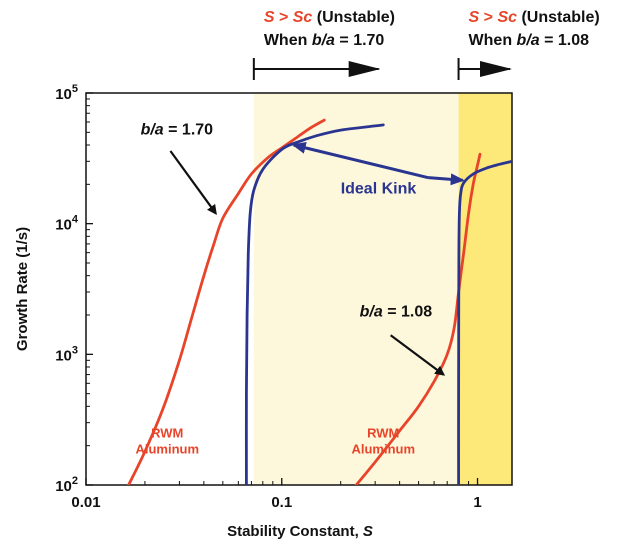 This screenshot has height=546, width=623. Describe the element at coordinates (300, 531) in the screenshot. I see `x-axis-label: Stability Constant, S` at that location.